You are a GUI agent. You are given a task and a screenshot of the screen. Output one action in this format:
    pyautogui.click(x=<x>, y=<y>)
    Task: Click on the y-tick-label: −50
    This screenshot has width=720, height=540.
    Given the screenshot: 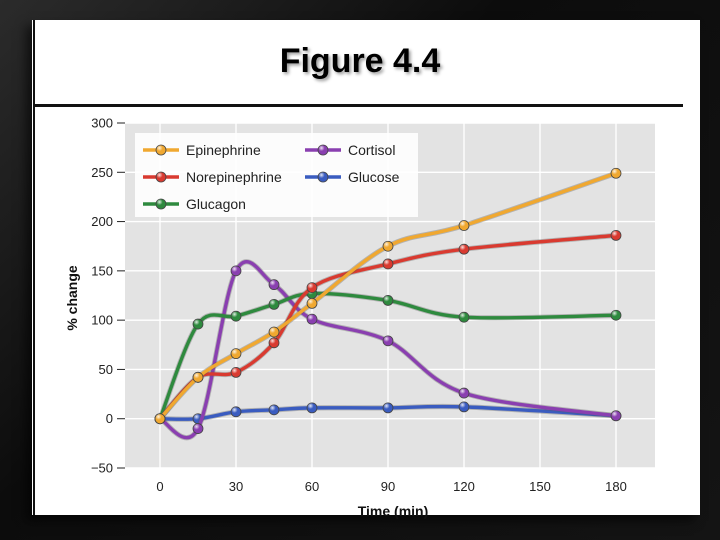 What is the action you would take?
    pyautogui.click(x=102, y=468)
    